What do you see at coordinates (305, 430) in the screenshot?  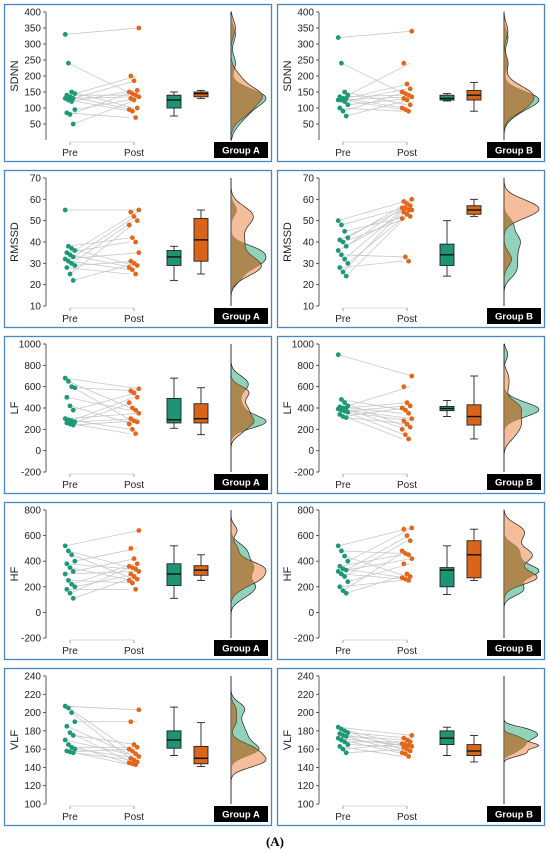 I see `y-tick-label: 200` at bounding box center [305, 430].